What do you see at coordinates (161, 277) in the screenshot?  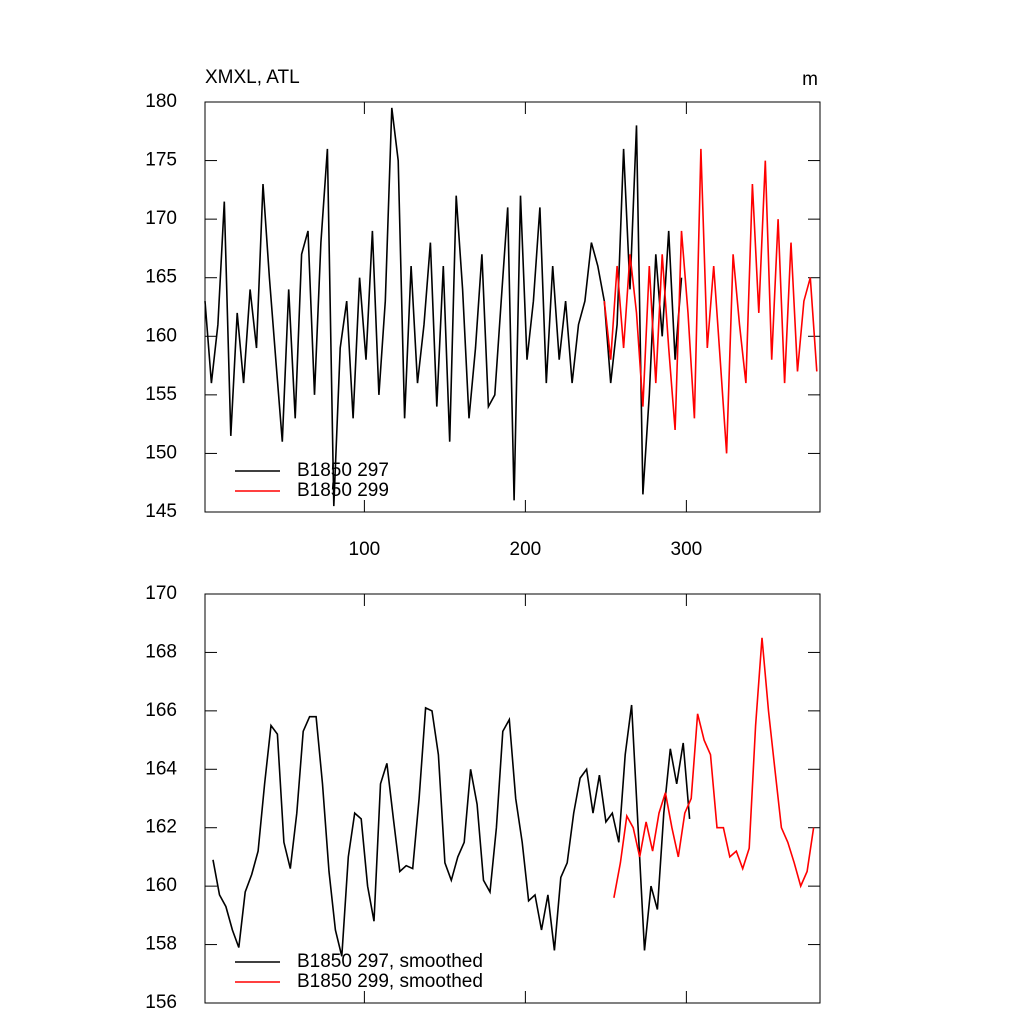 I see `y-tick-label: 165` at bounding box center [161, 277].